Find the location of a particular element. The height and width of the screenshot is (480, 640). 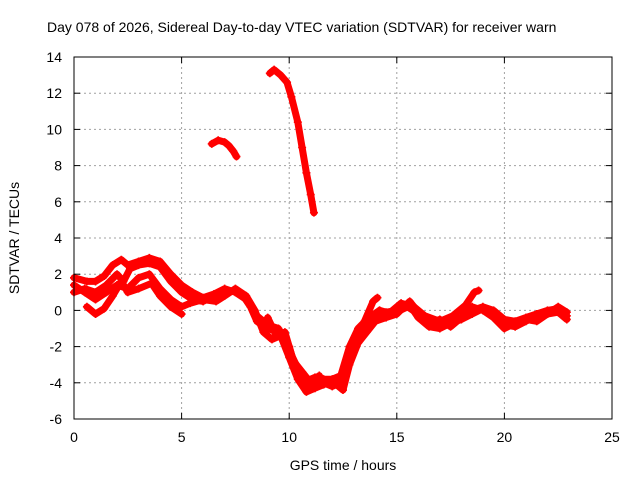

y-tick-label: -2 is located at coordinates (56, 347).